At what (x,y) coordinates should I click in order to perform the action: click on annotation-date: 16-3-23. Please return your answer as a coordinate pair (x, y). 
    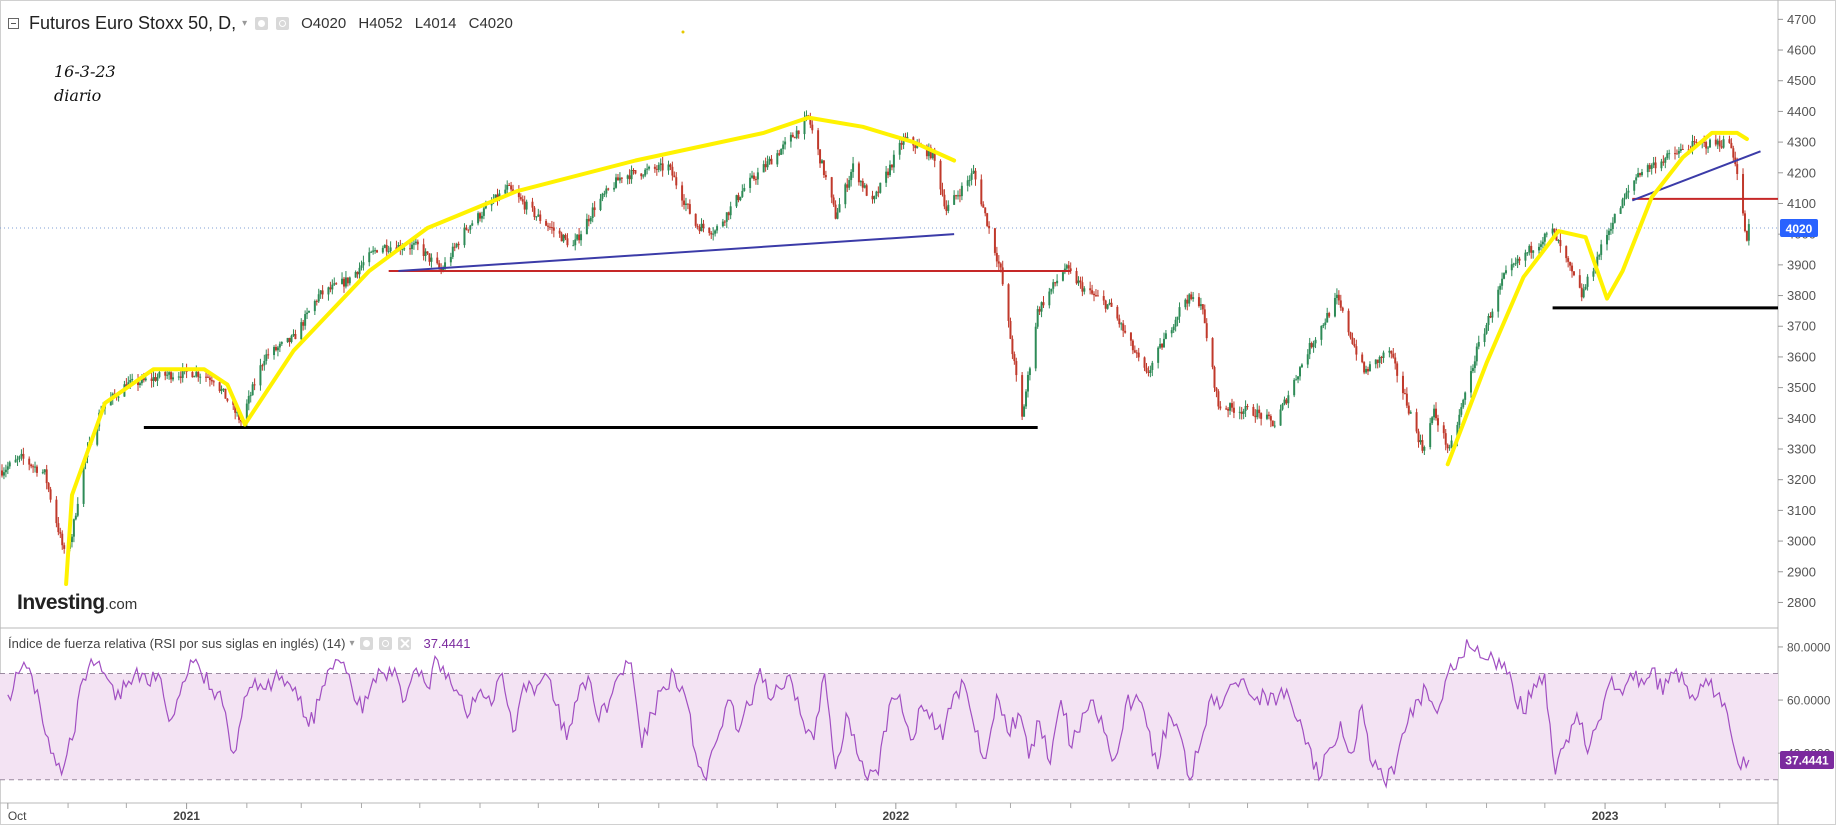
    Looking at the image, I should click on (85, 71).